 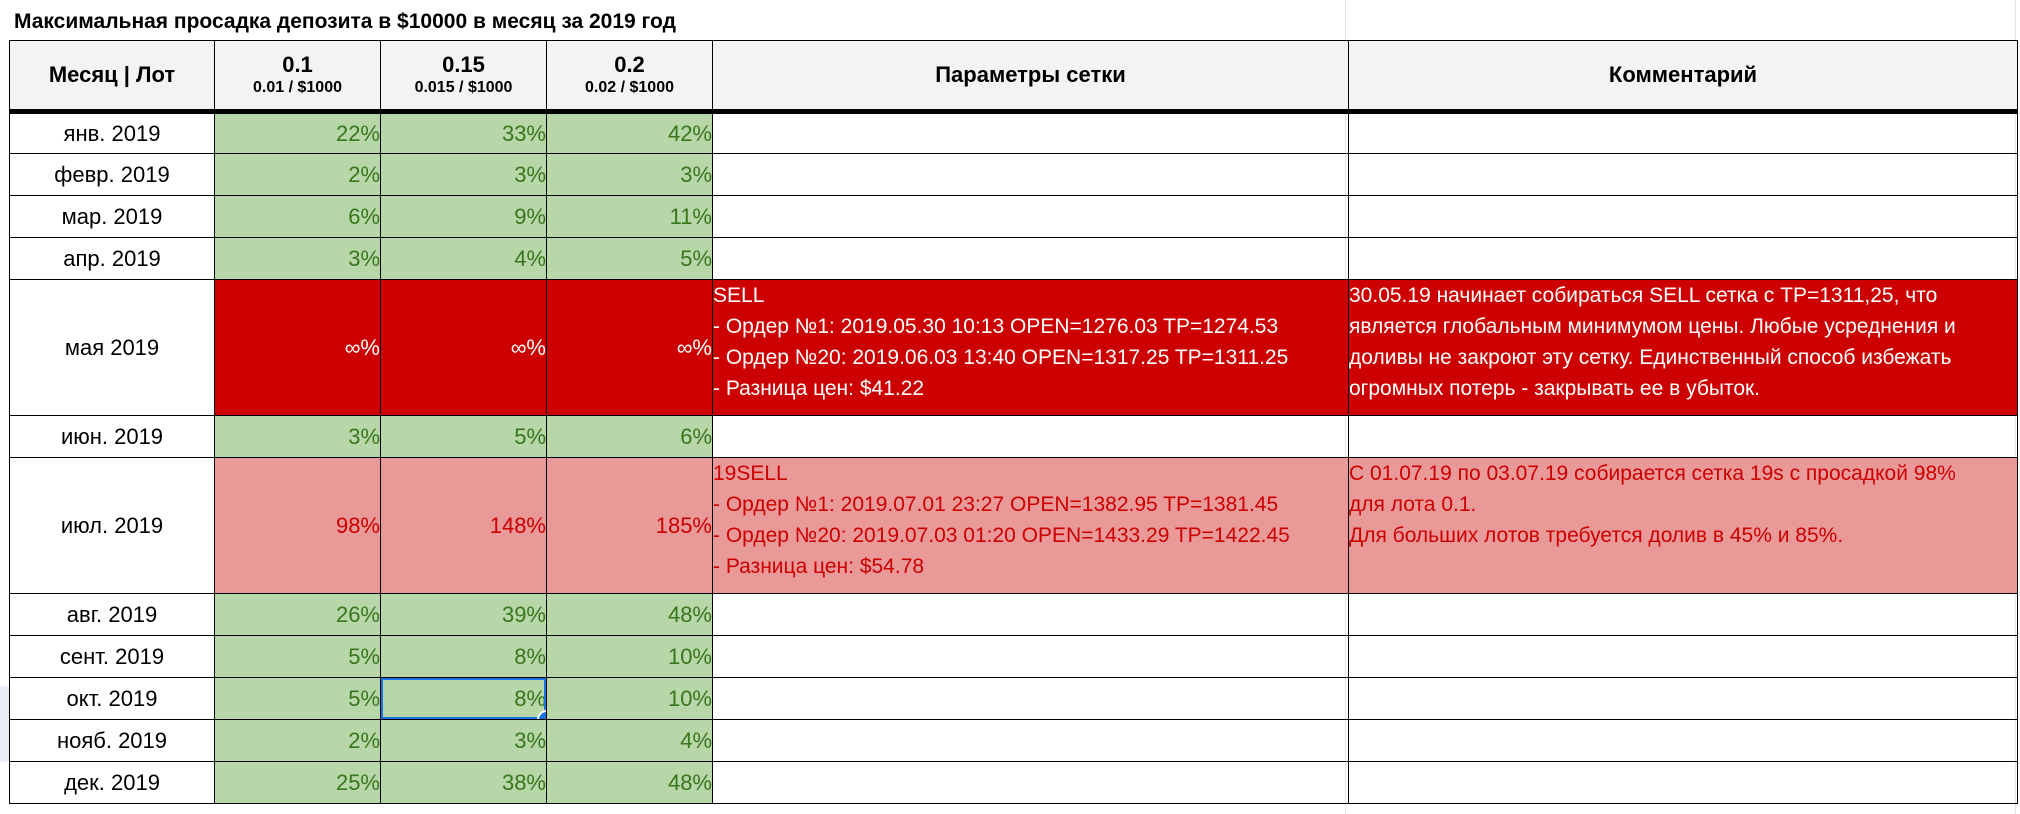 I want to click on drawdown-cell: 148%, so click(x=463, y=525).